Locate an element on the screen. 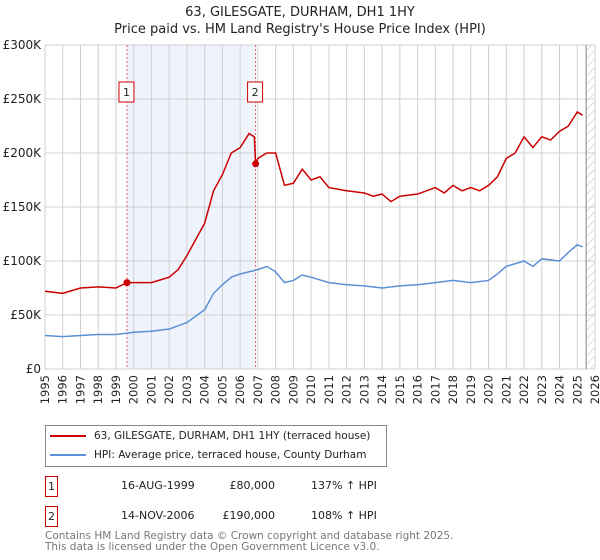 The image size is (600, 560). y-tick-label: £200K is located at coordinates (23, 153).